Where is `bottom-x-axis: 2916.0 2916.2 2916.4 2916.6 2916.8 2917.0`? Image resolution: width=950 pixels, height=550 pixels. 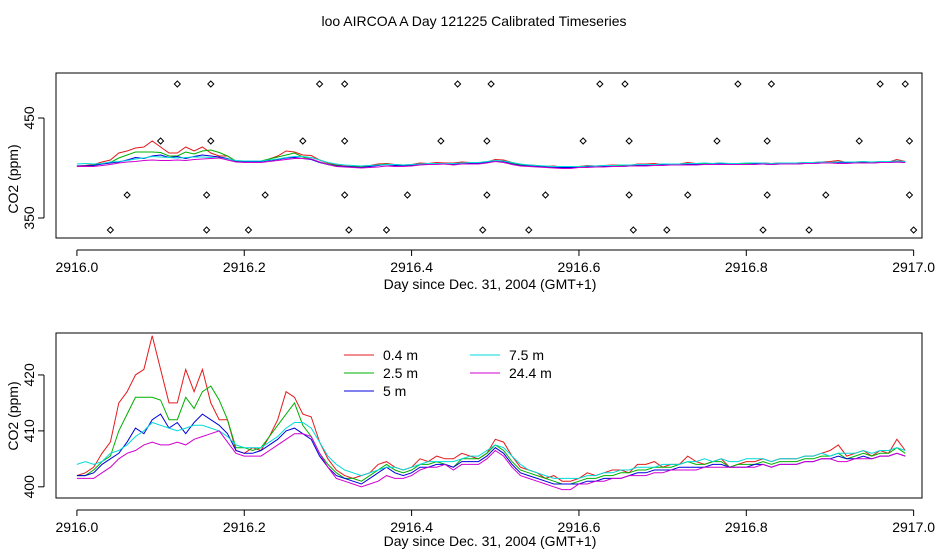 bottom-x-axis: 2916.0 2916.2 2916.4 2916.6 2916.8 2917.0 is located at coordinates (495, 522).